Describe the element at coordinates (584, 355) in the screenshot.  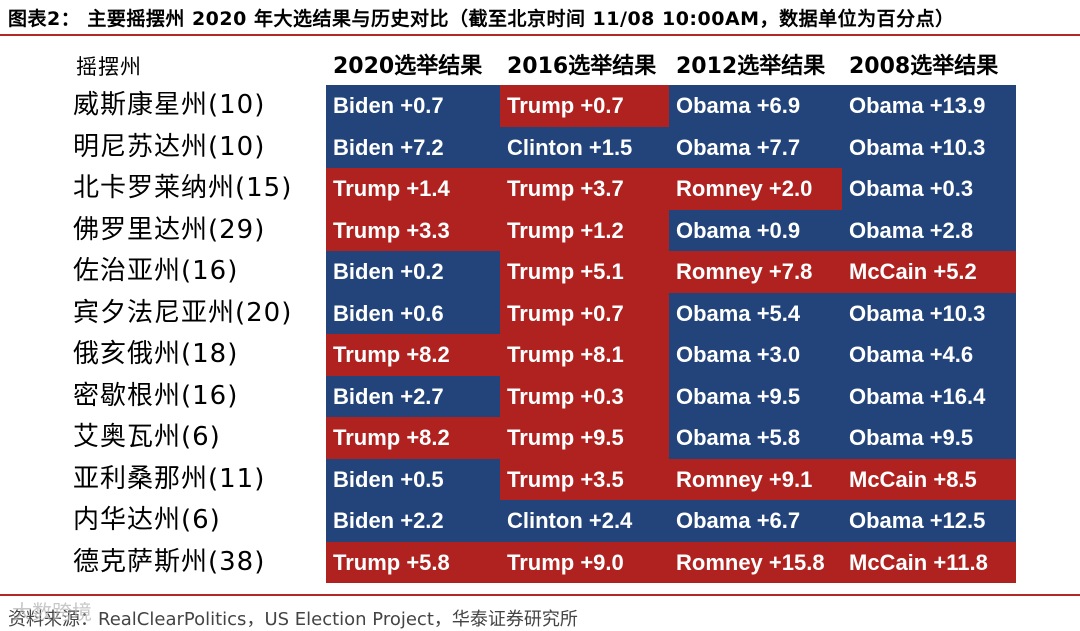
I see `result-cell: Trump +8.1` at that location.